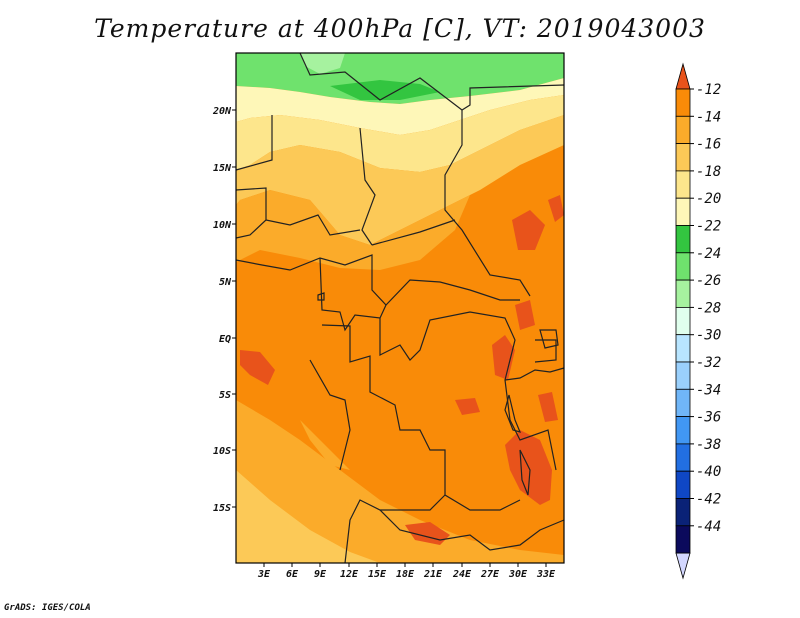  Describe the element at coordinates (222, 111) in the screenshot. I see `lat-tick-label: 20N` at that location.